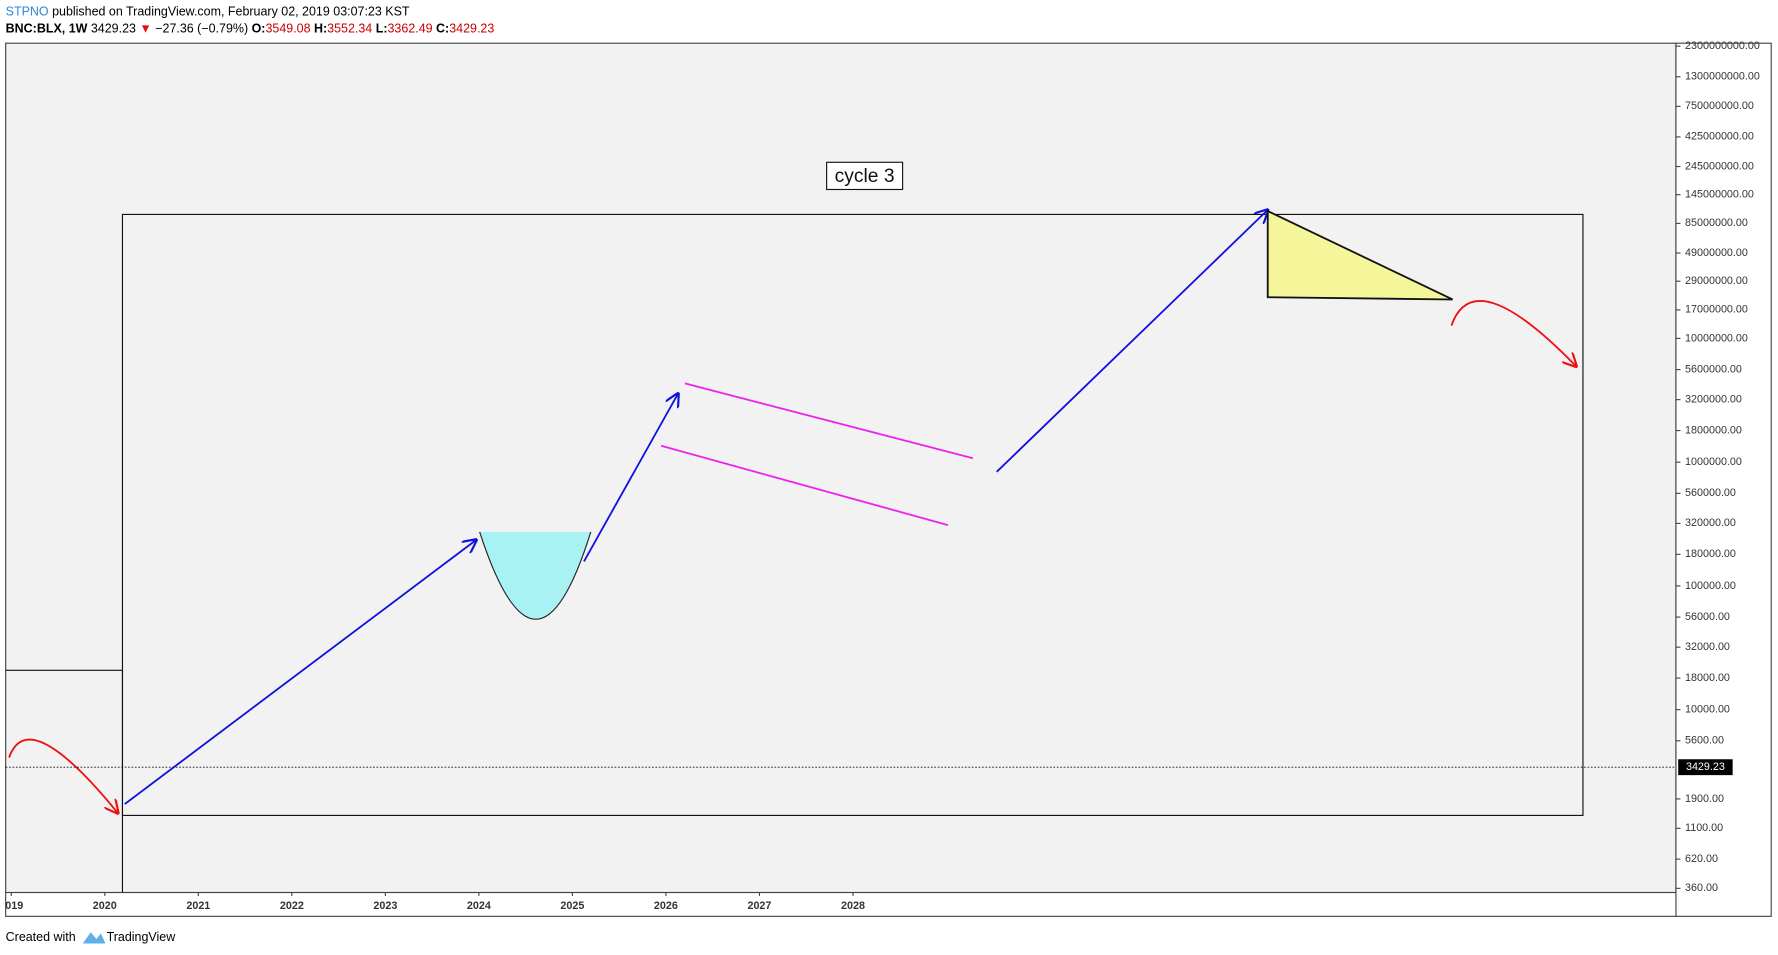  What do you see at coordinates (1707, 617) in the screenshot?
I see `y-tick-label: 56000.00` at bounding box center [1707, 617].